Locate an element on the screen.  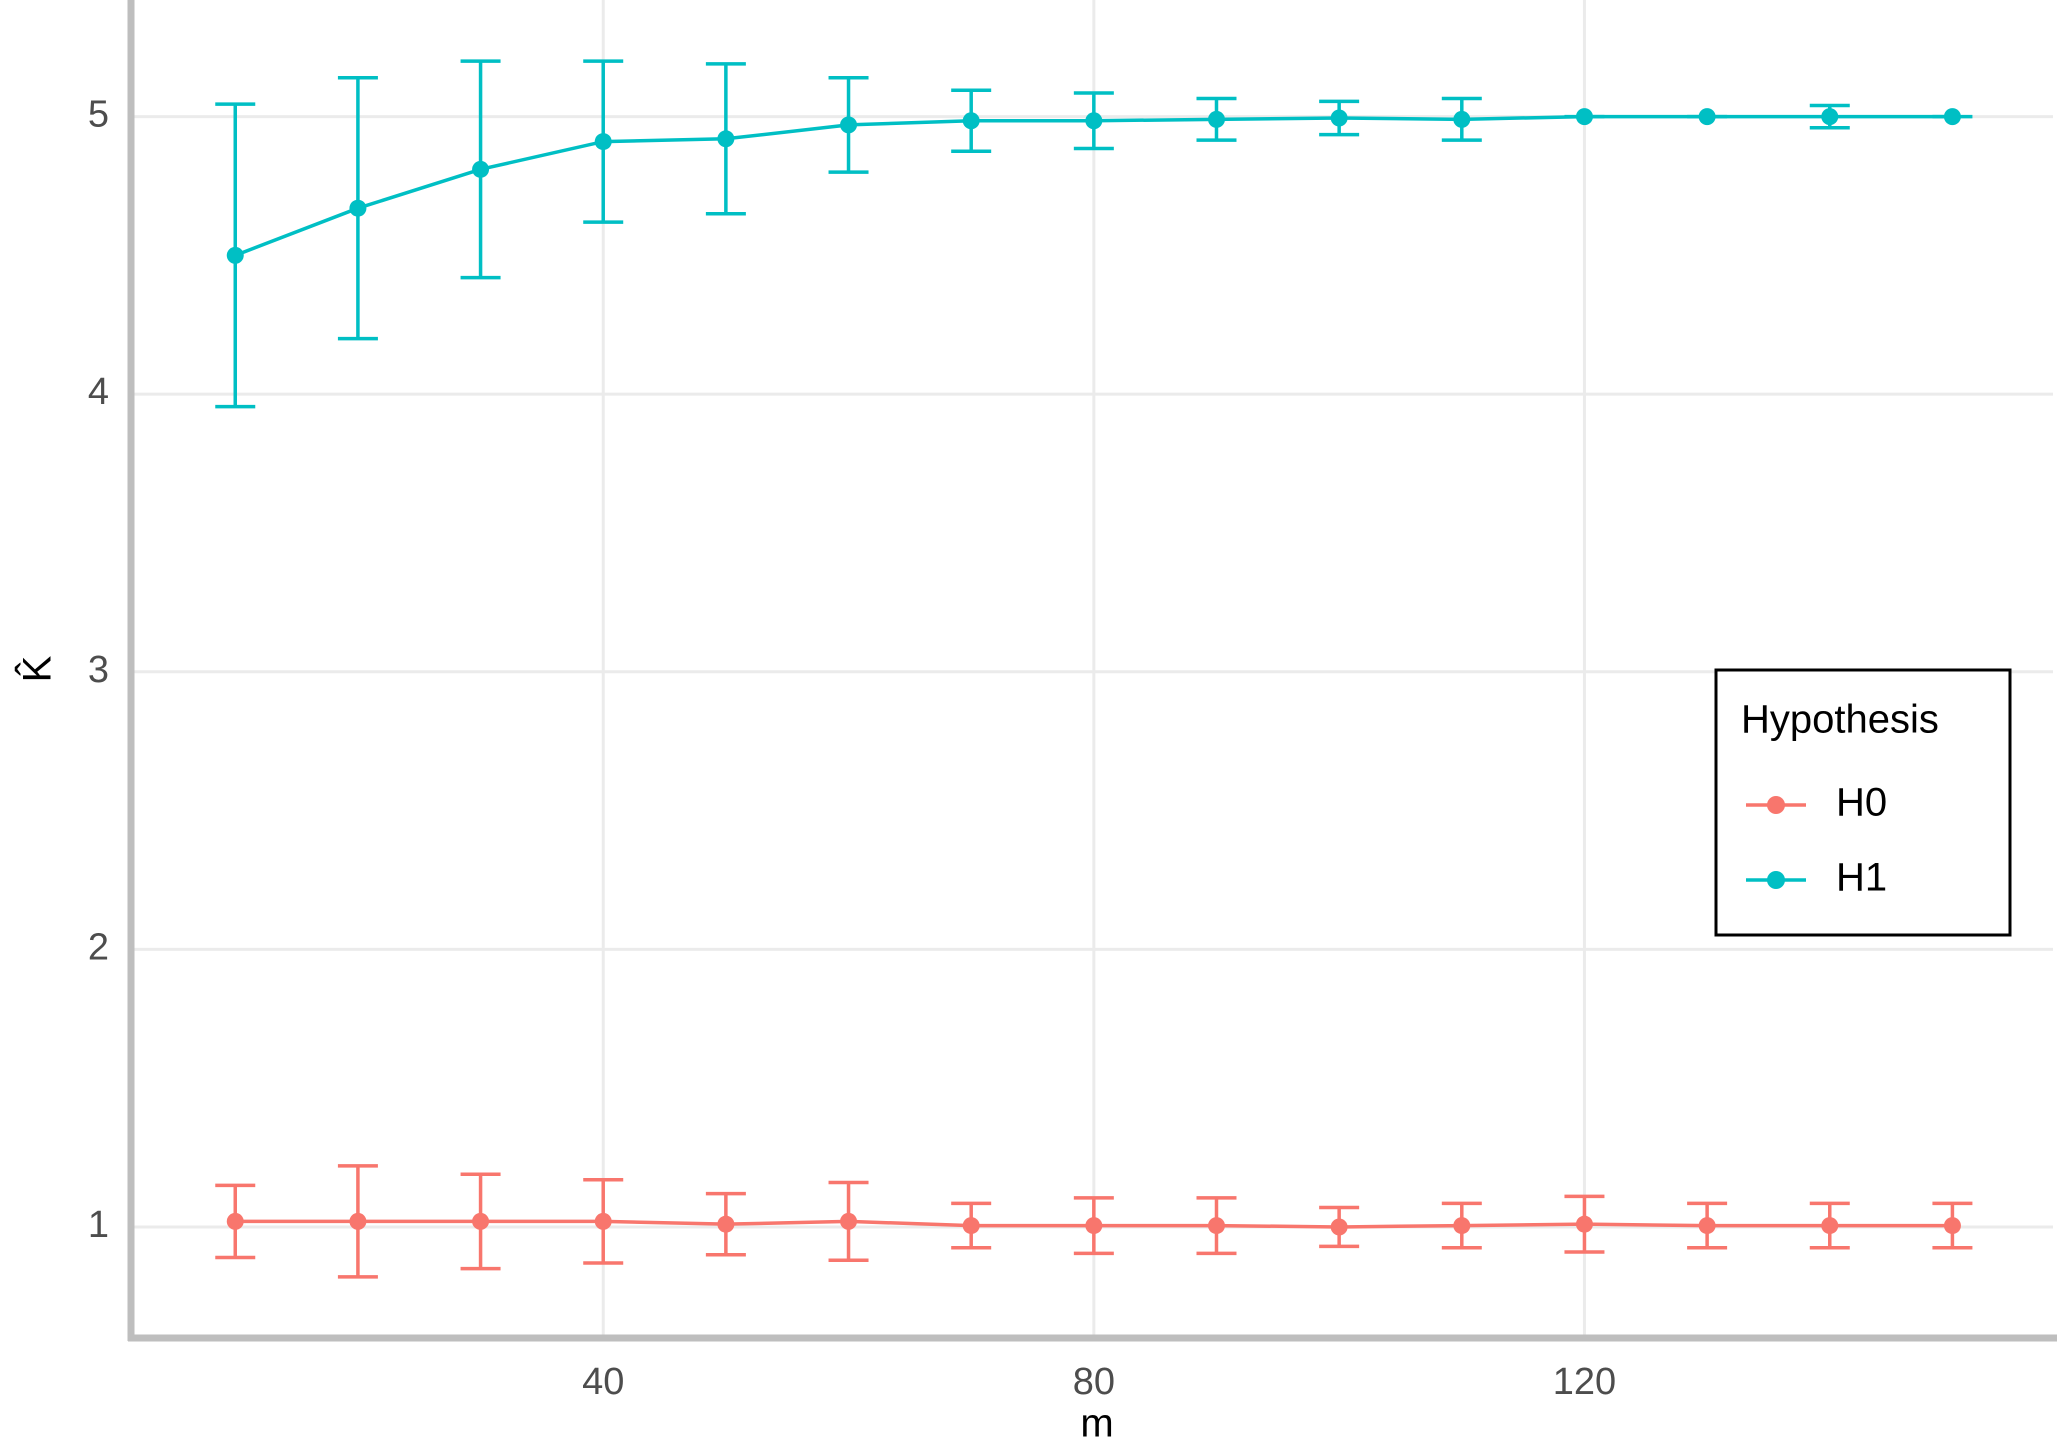
y-tick-label: 3 is located at coordinates (98, 670).